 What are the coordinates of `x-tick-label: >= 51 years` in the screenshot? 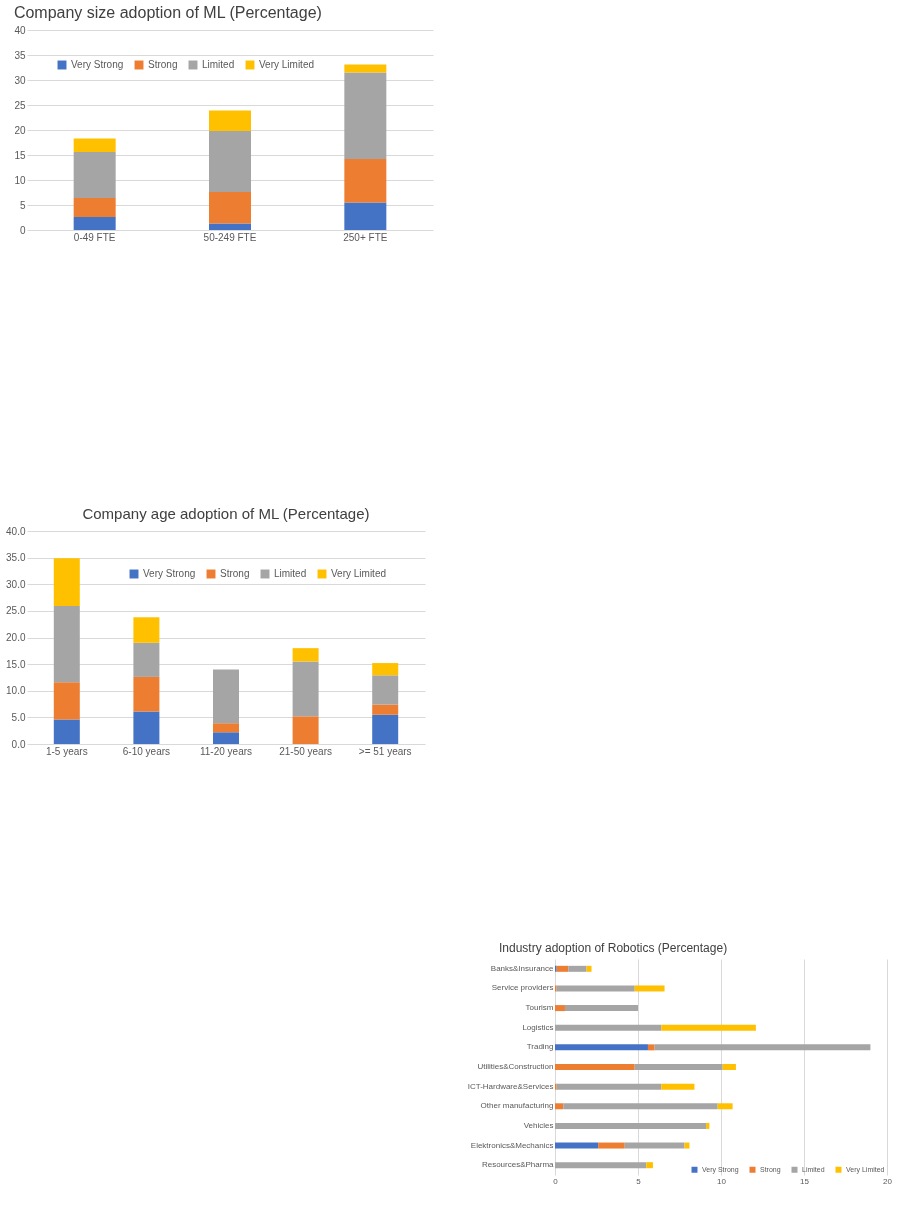 It's located at (385, 751).